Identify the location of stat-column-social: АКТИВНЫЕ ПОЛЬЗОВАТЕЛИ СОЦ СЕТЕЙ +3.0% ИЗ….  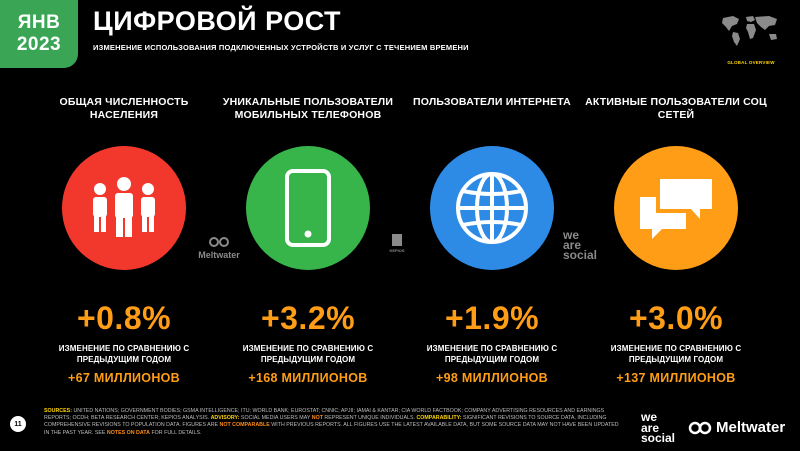
(676, 240).